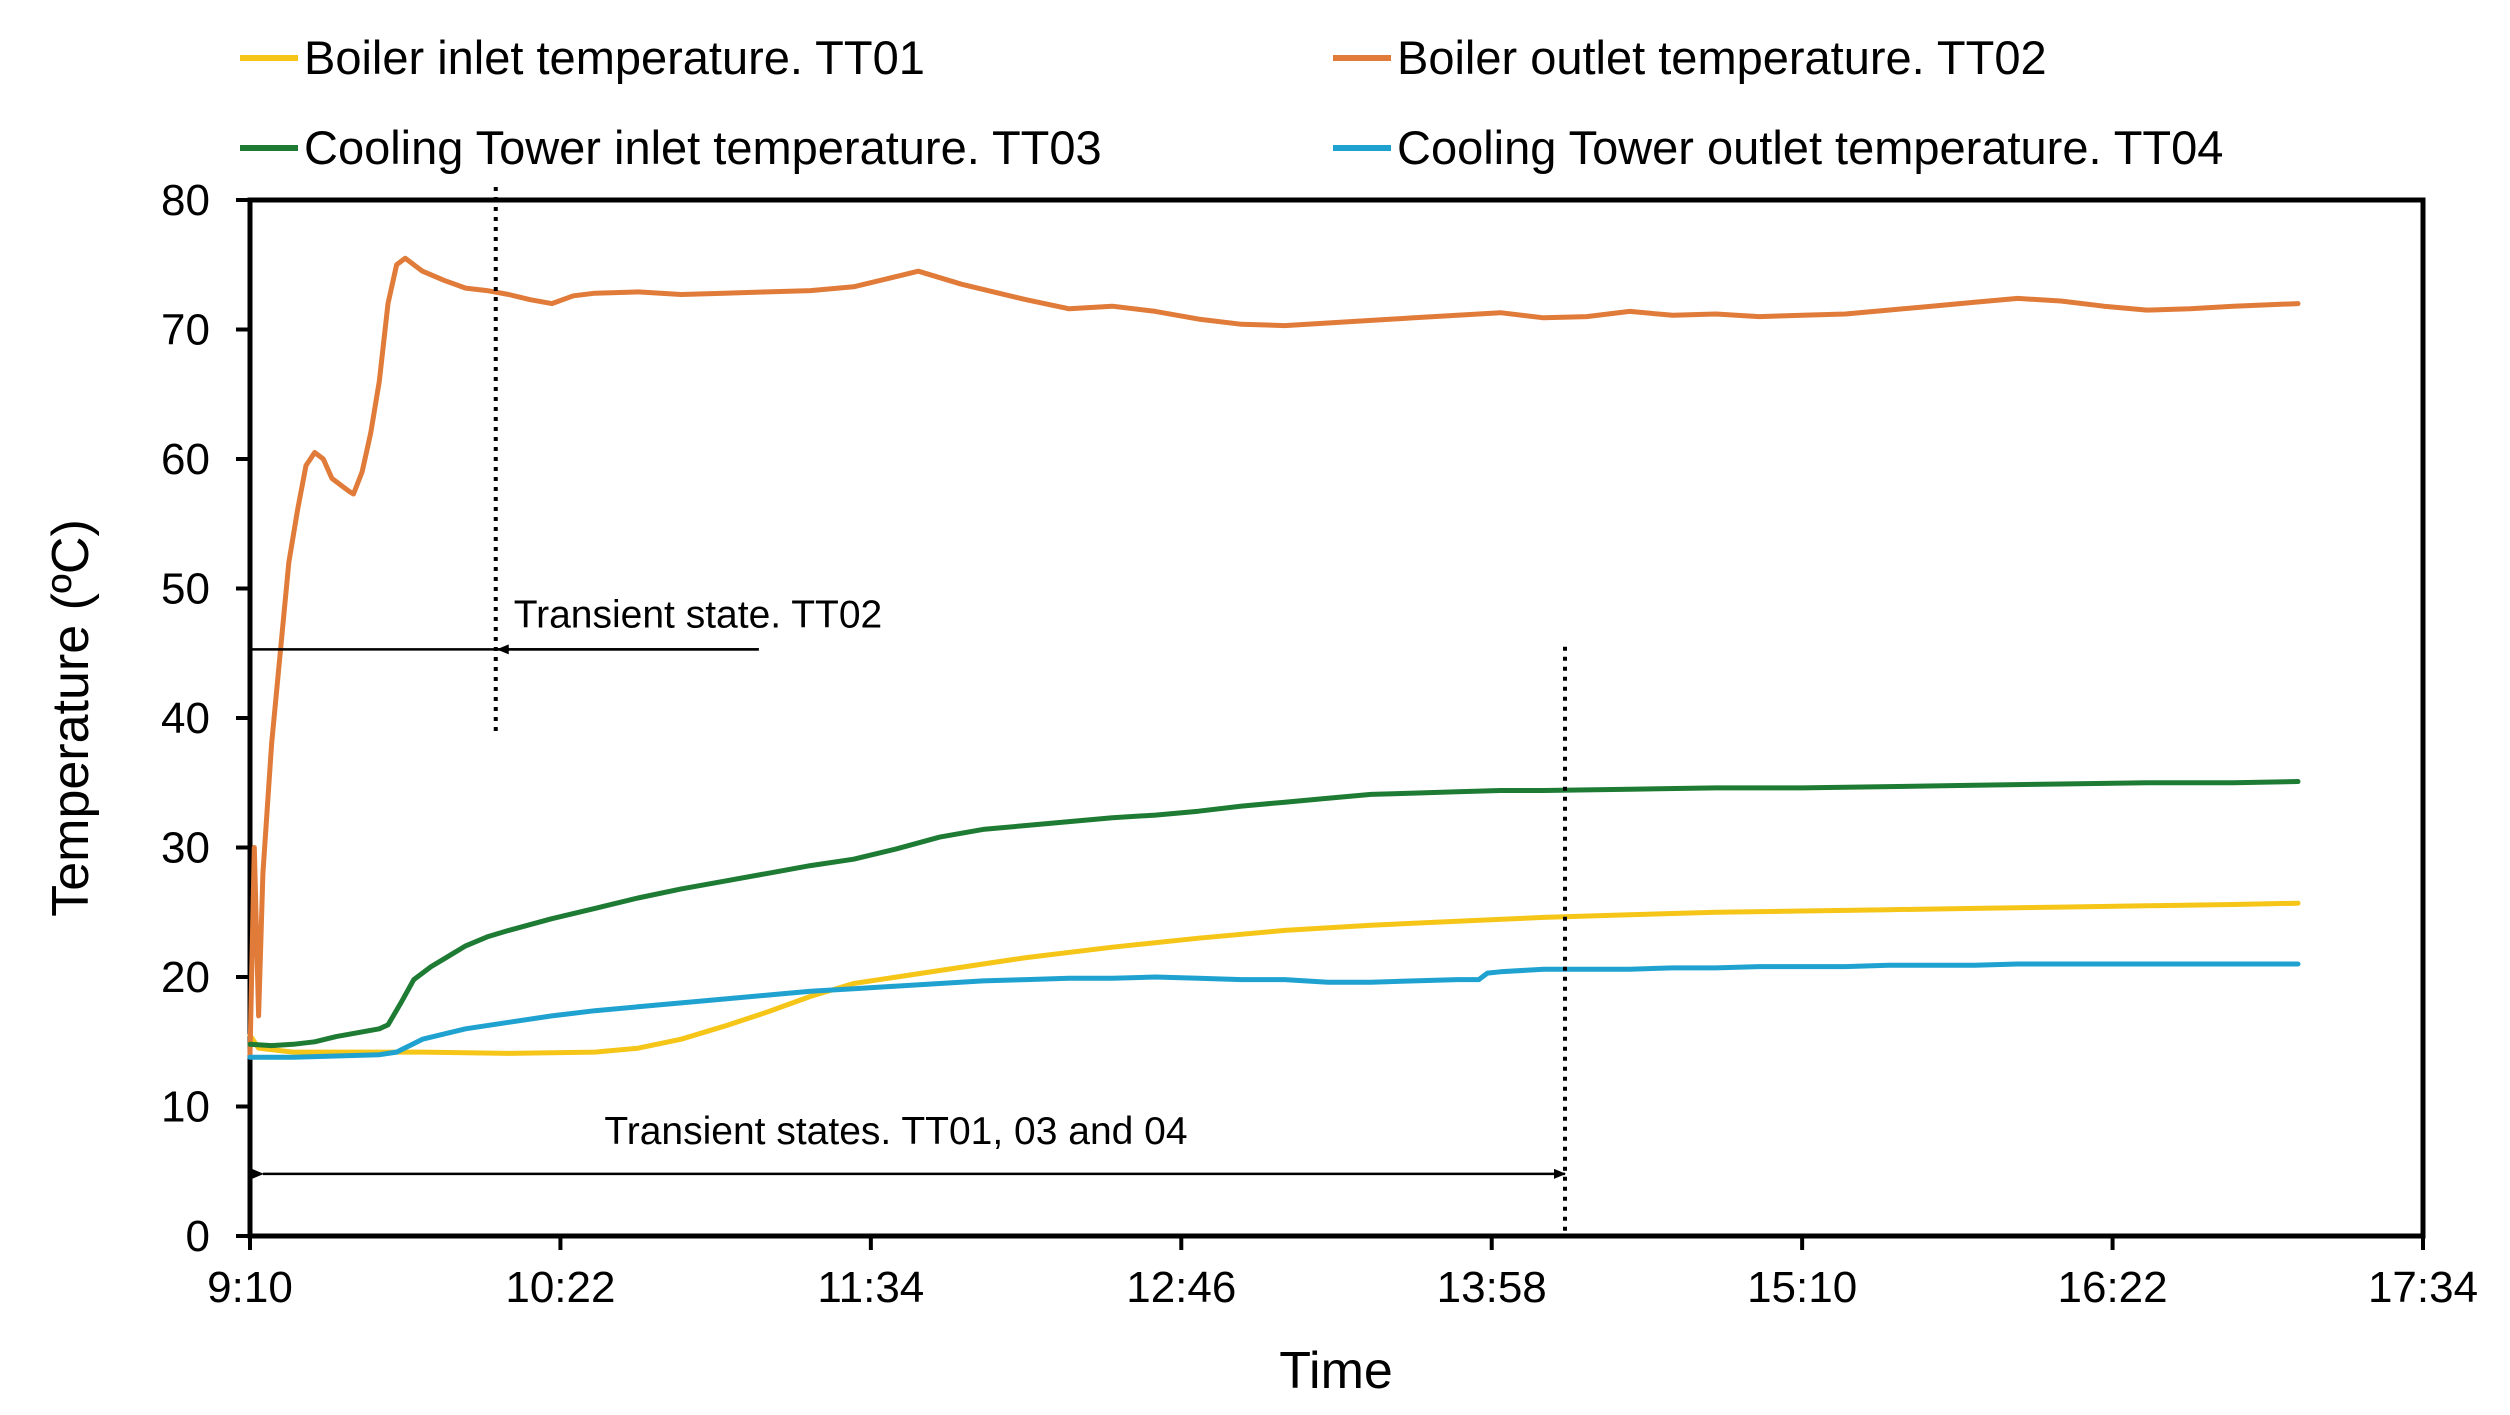 The height and width of the screenshot is (1415, 2510). What do you see at coordinates (614, 57) in the screenshot?
I see `legend-label-tt01: Boiler inlet temperature. TT01` at bounding box center [614, 57].